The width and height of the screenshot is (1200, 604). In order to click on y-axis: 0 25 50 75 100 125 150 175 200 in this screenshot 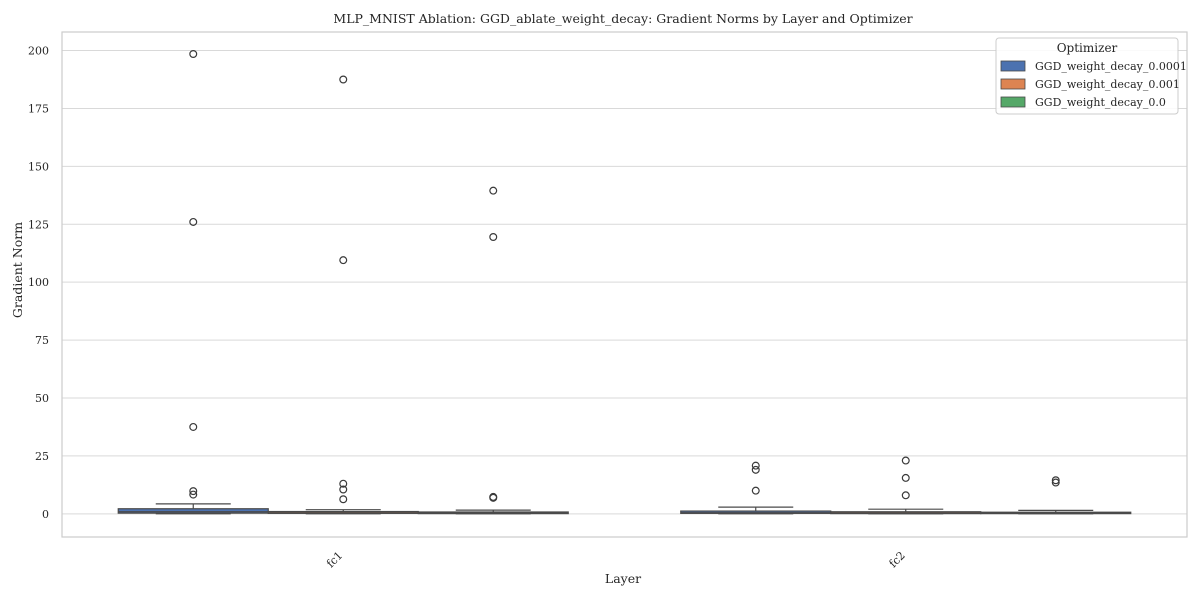, I will do `click(38, 283)`.